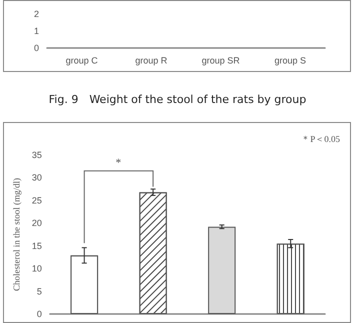 Image resolution: width=355 pixels, height=323 pixels. I want to click on y-tick-label: 1, so click(36, 31).